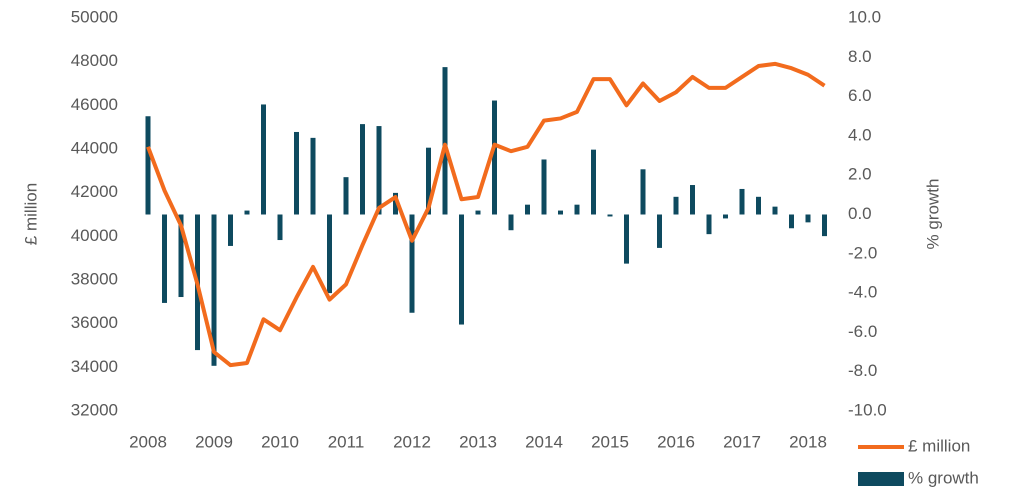  What do you see at coordinates (610, 441) in the screenshot?
I see `x-tick-label: 2015` at bounding box center [610, 441].